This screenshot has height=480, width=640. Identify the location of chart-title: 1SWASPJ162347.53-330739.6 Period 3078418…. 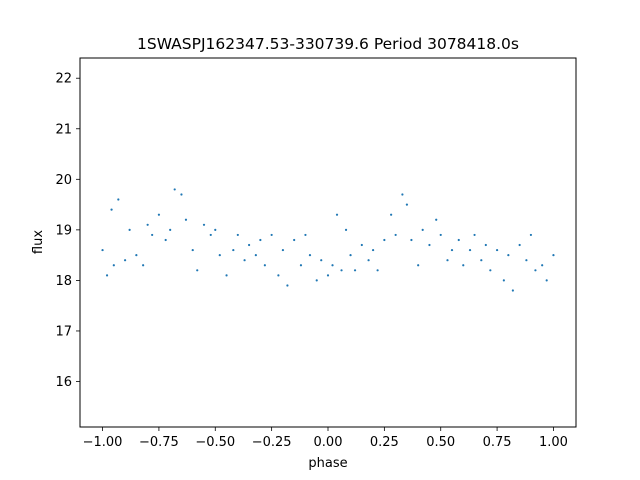
(328, 44).